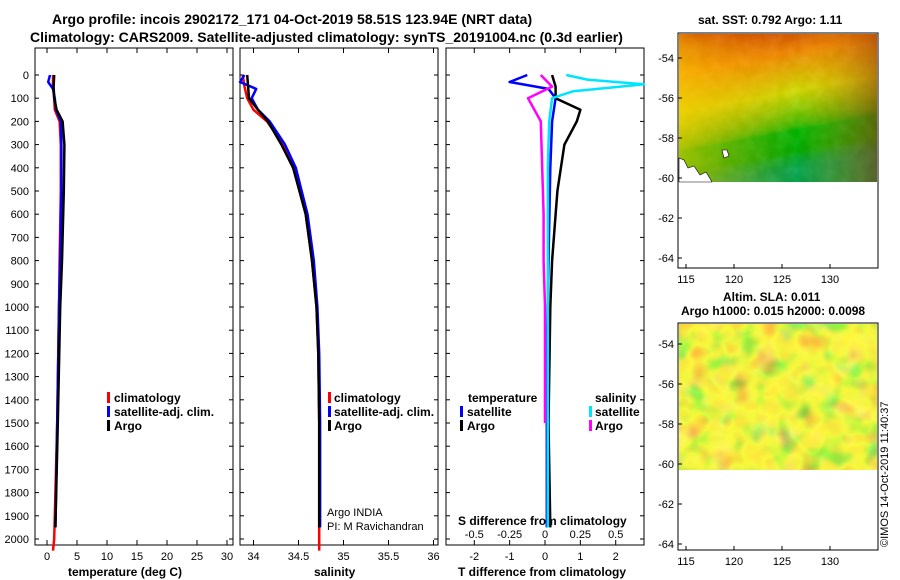 The image size is (900, 580). Describe the element at coordinates (20, 146) in the screenshot. I see `depth-tick-label: 300` at that location.